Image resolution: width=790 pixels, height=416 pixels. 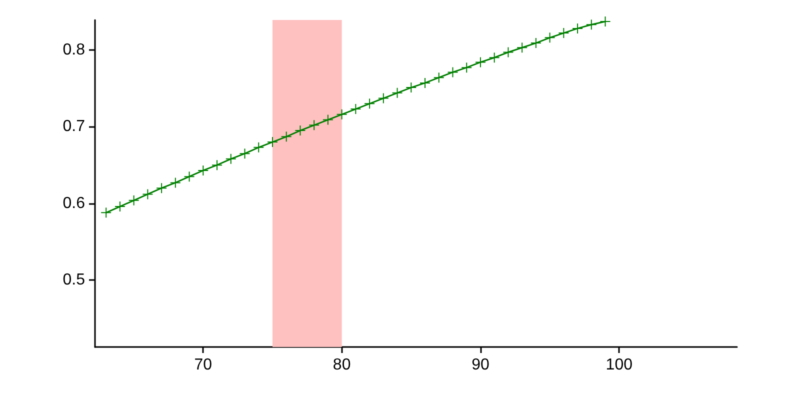 I want to click on y-tick-label: 0.7, so click(x=74, y=127).